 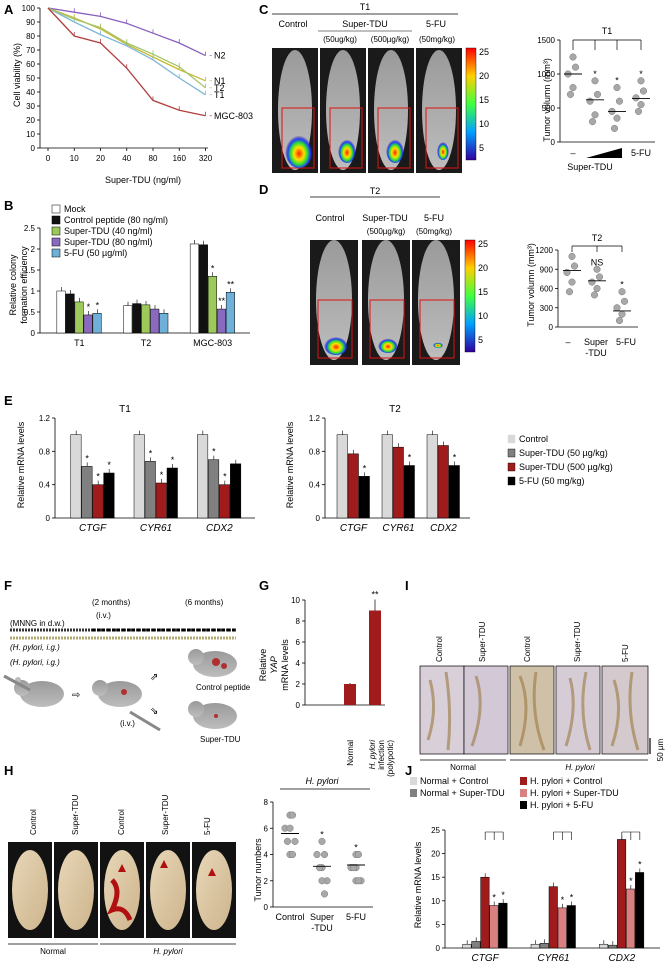 I want to click on a-xtick-label: 80, so click(x=153, y=158).